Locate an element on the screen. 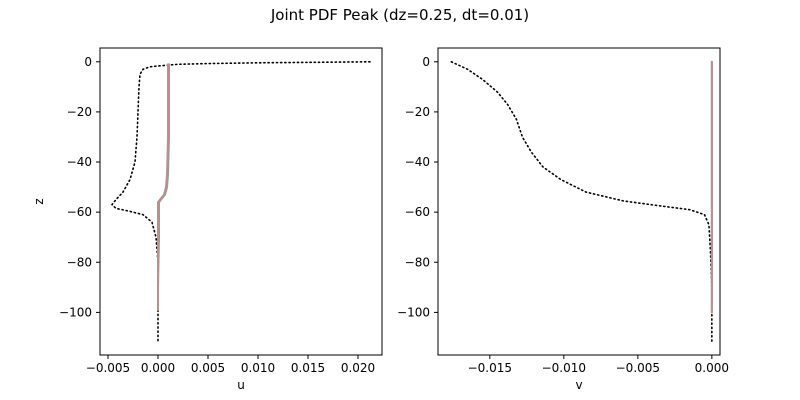  solid-profile-line is located at coordinates (163, 187).